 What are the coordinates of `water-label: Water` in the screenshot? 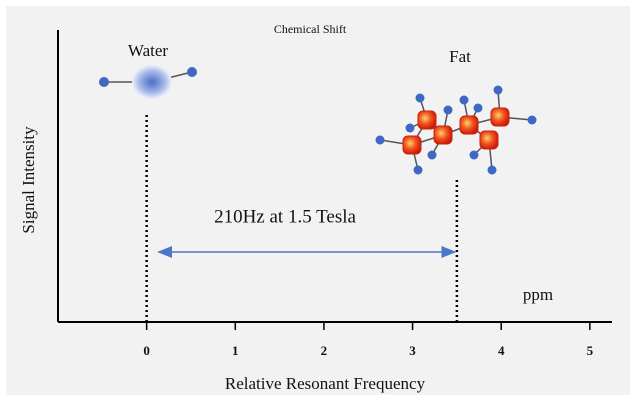 It's located at (148, 50).